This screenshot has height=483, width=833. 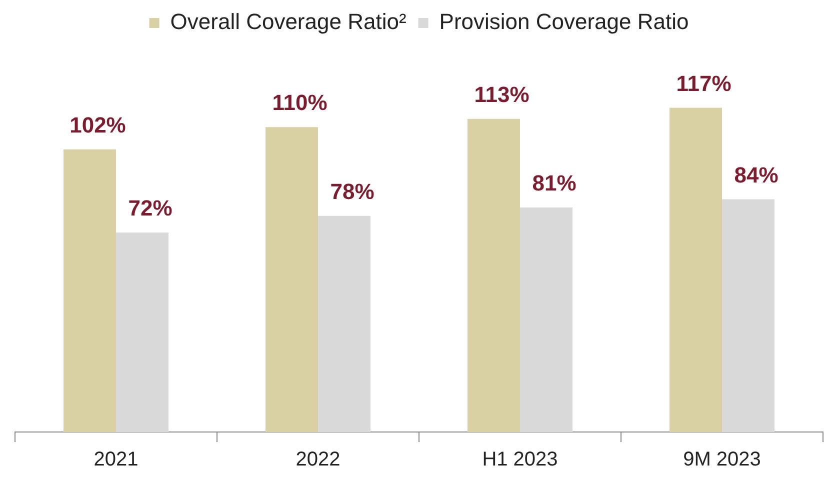 What do you see at coordinates (704, 83) in the screenshot?
I see `data-label: 117%` at bounding box center [704, 83].